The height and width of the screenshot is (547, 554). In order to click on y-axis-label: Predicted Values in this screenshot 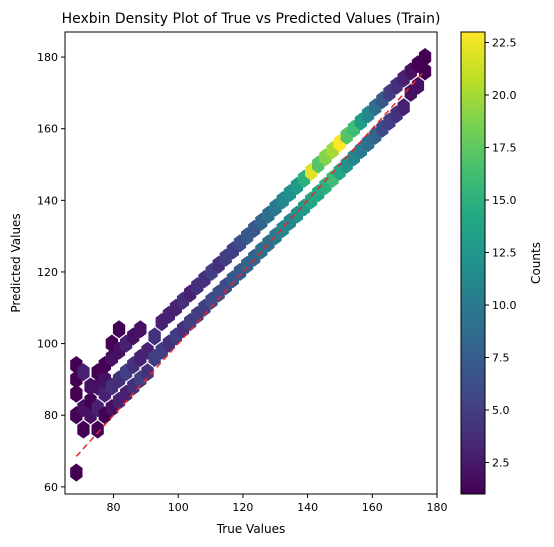, I will do `click(16, 262)`.